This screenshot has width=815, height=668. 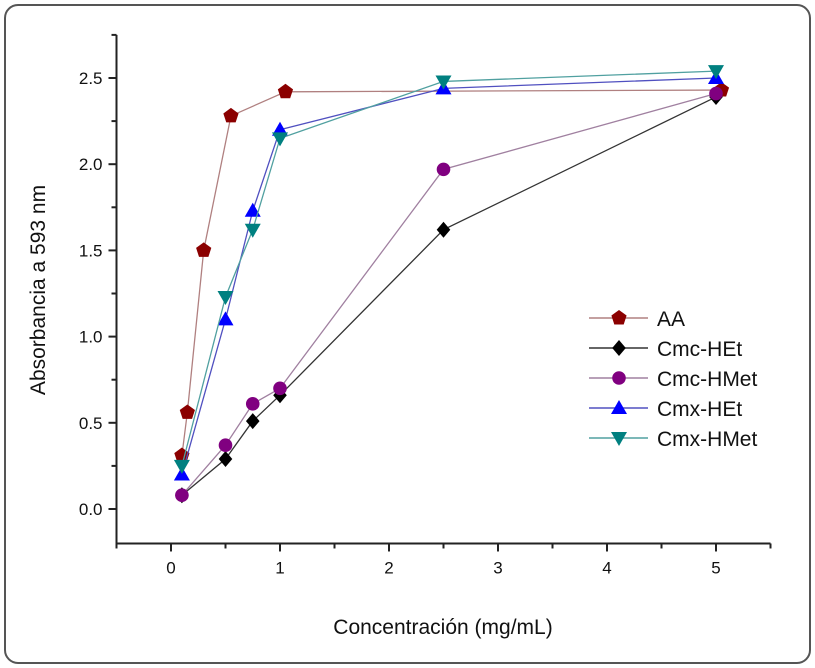 I want to click on x-tick-label: 5, so click(x=715, y=567).